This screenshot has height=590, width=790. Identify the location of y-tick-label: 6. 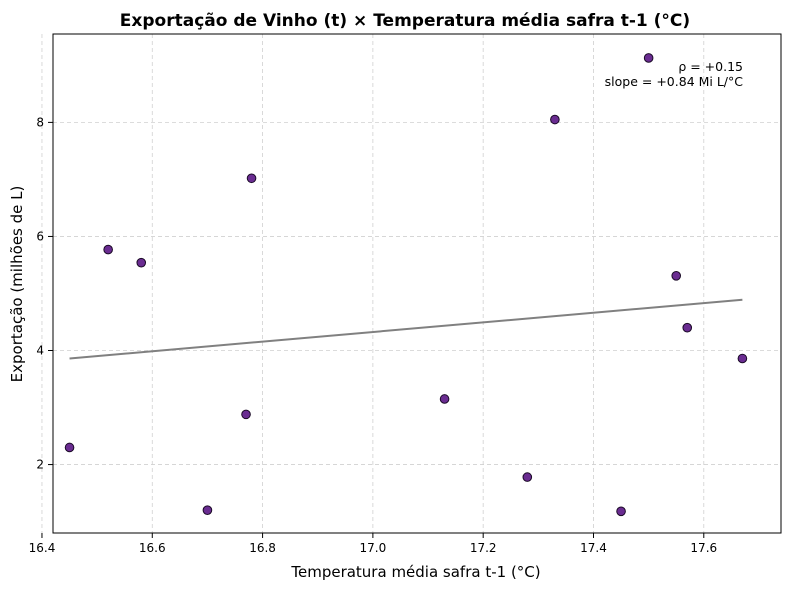
(40, 236).